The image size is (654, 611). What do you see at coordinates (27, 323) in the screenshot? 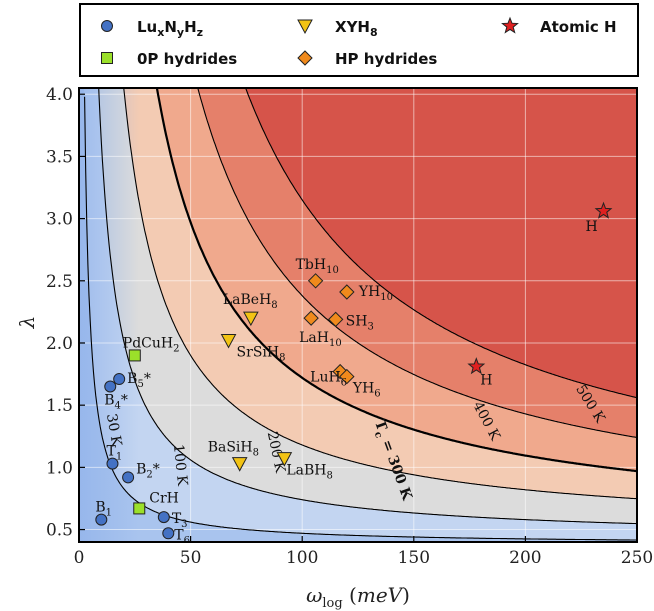
I see `y-axis-label: λ` at bounding box center [27, 323].